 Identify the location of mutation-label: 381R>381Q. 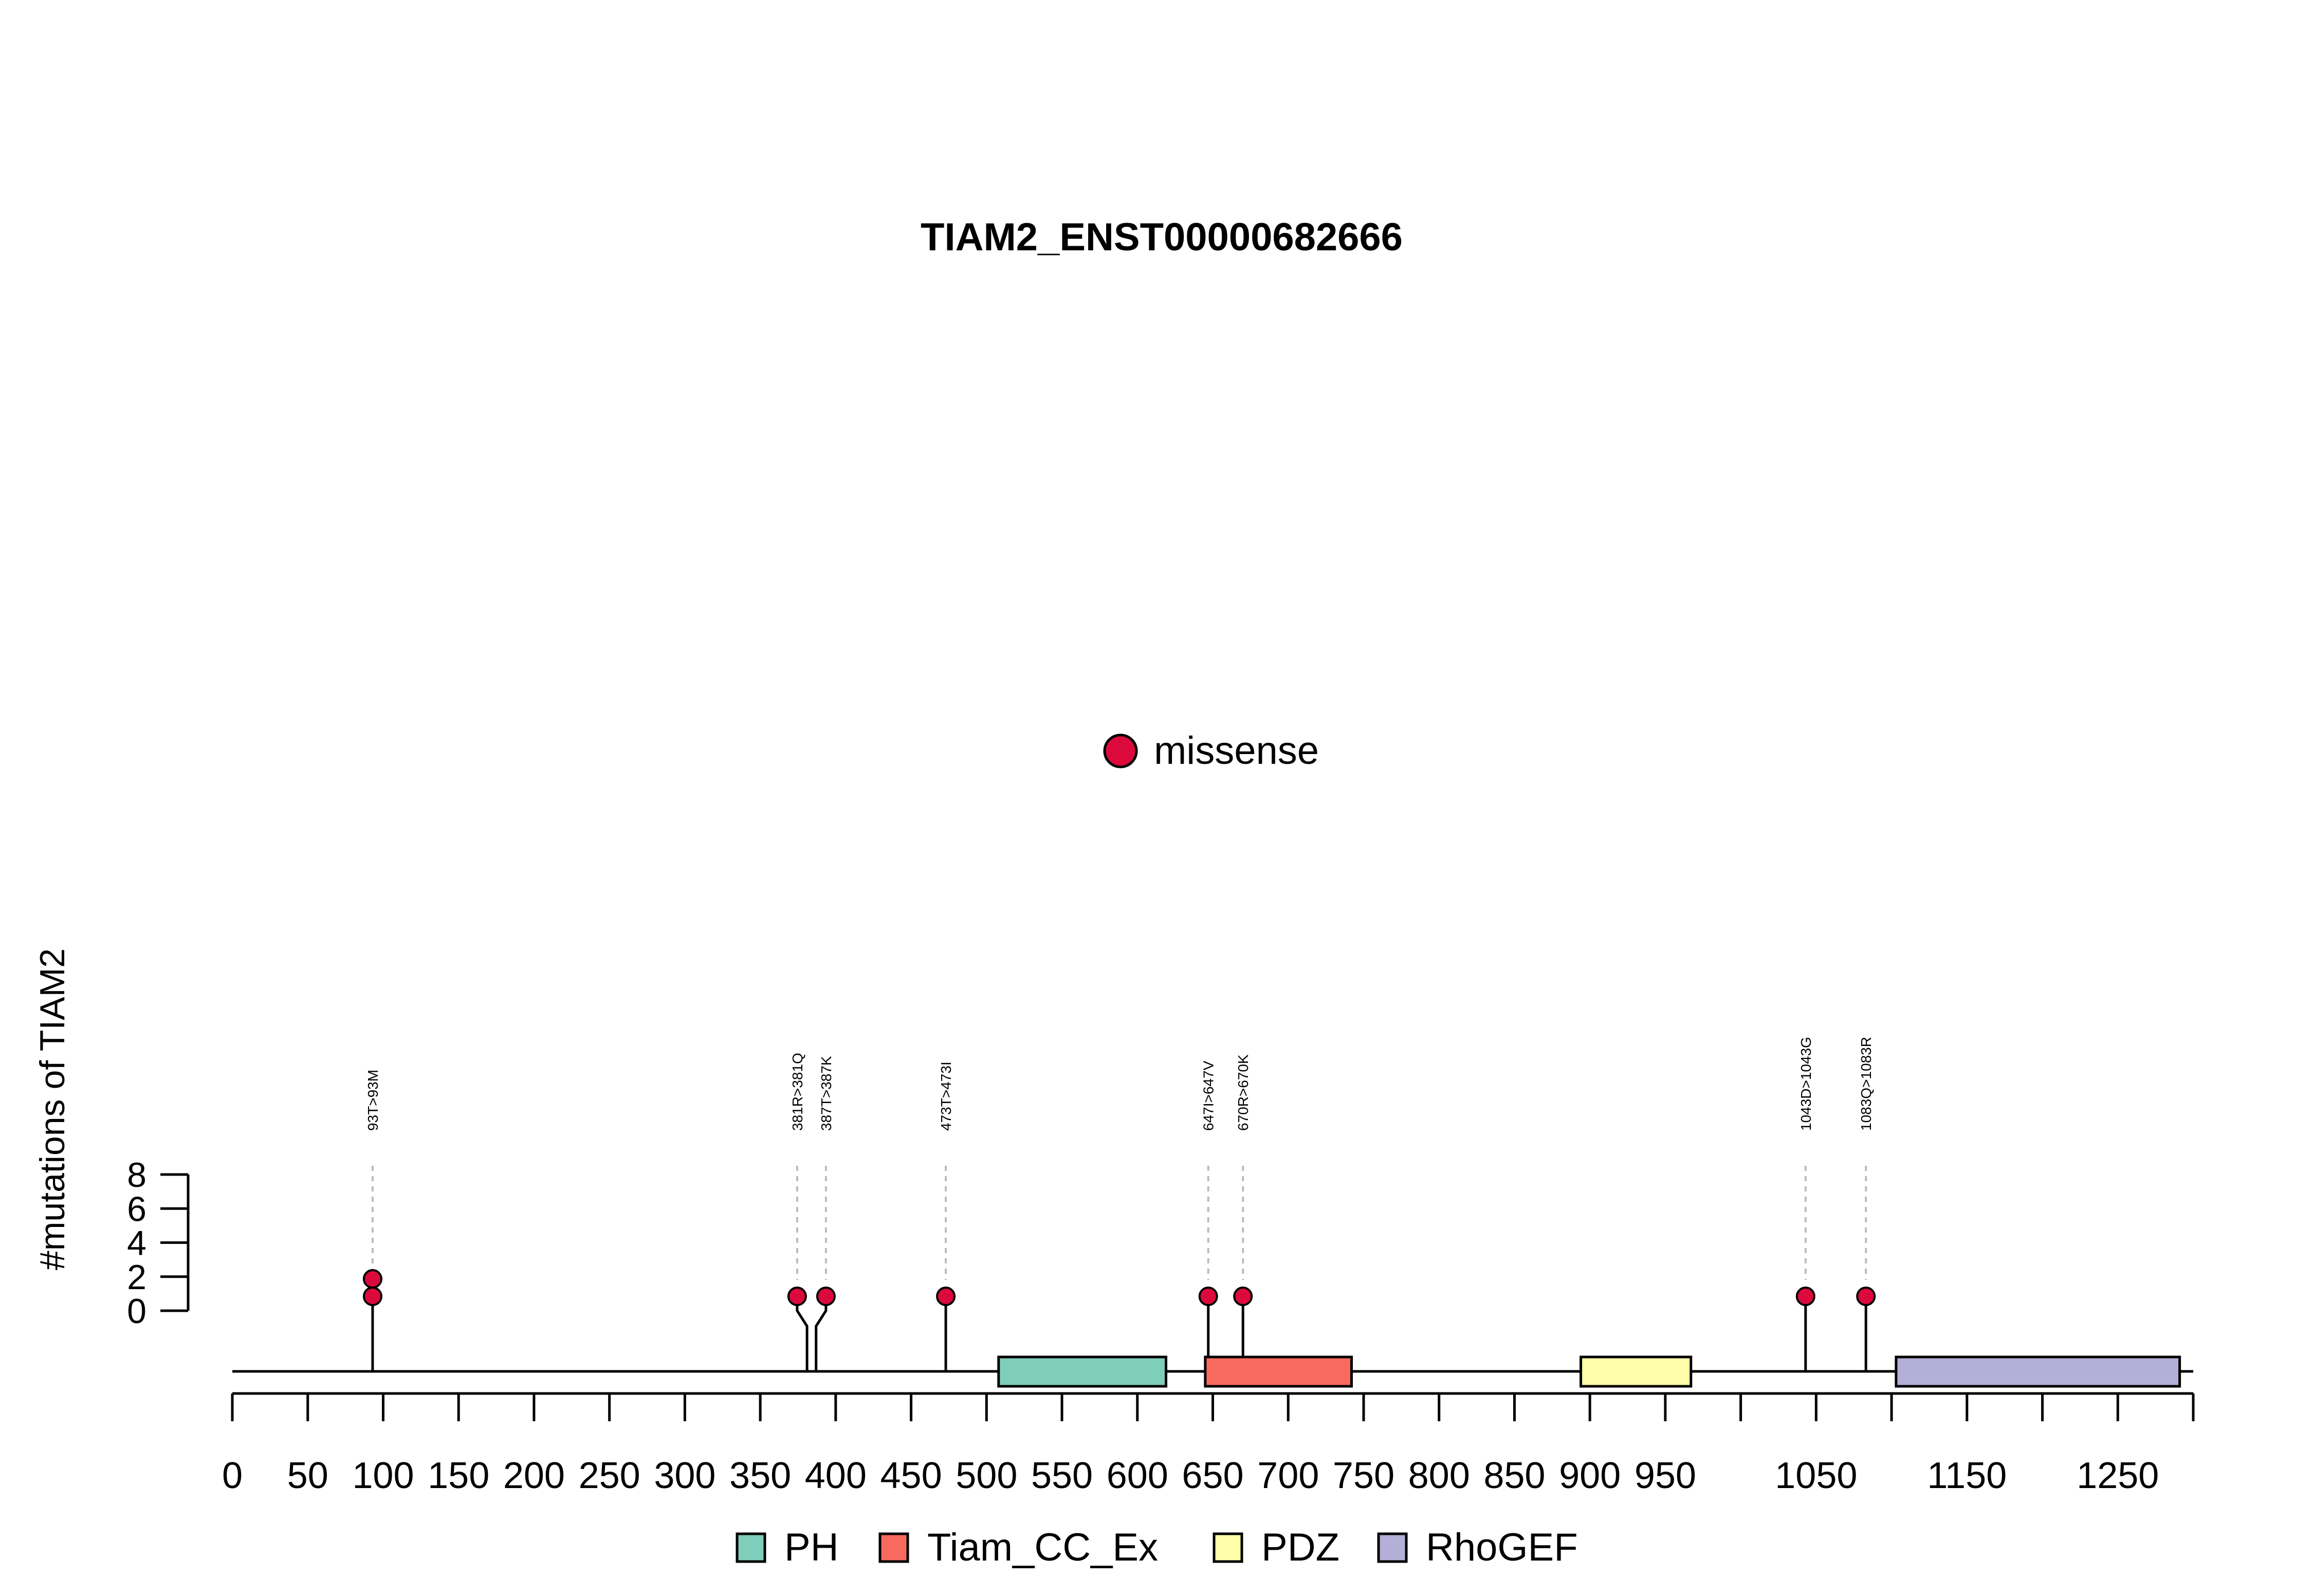
(797, 1092).